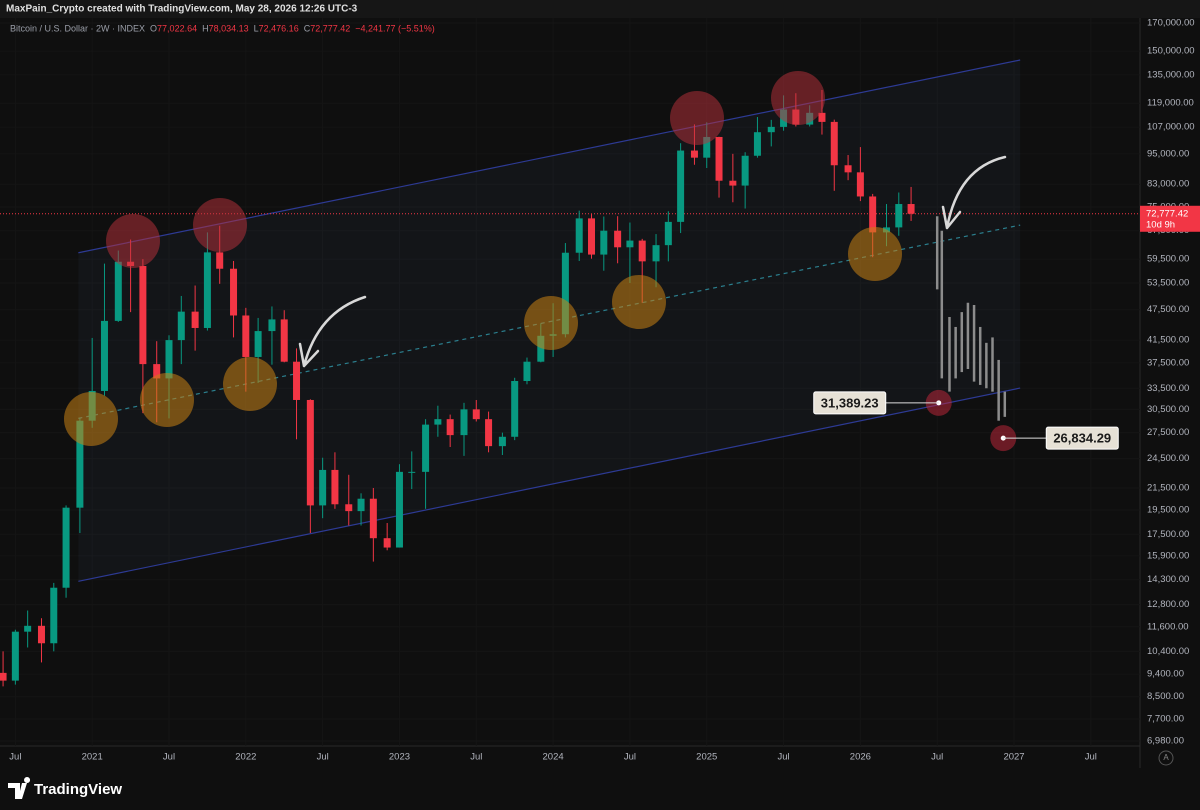 Image resolution: width=1200 pixels, height=810 pixels. What do you see at coordinates (1168, 309) in the screenshot?
I see `y-tick-label: 47,500.00` at bounding box center [1168, 309].